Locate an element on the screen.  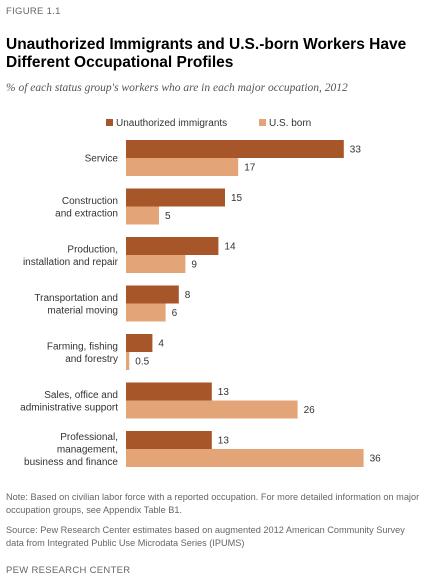
category-label-line: and extraction is located at coordinates (86, 213).